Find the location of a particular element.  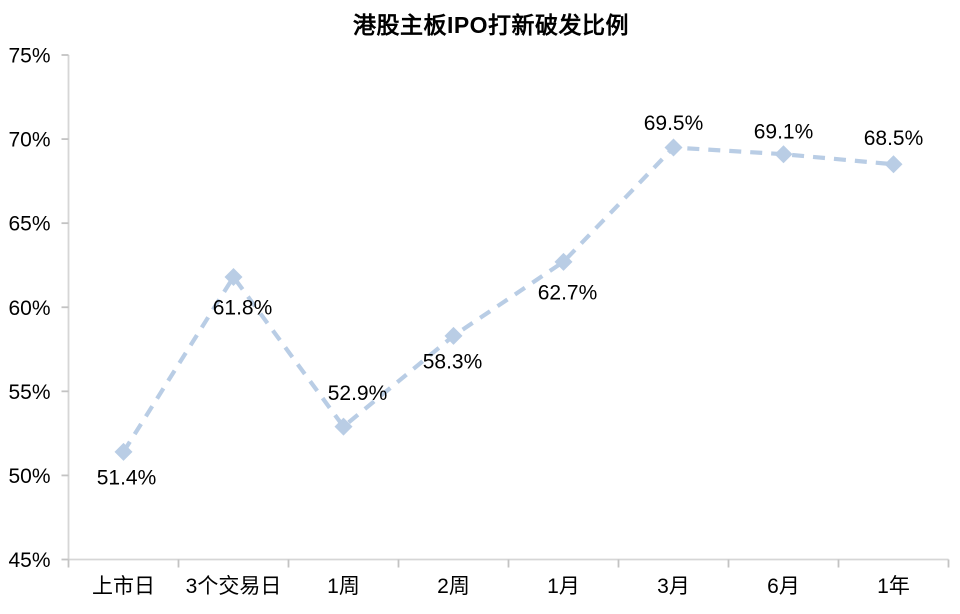

y-tick-label: 65% is located at coordinates (29, 224).